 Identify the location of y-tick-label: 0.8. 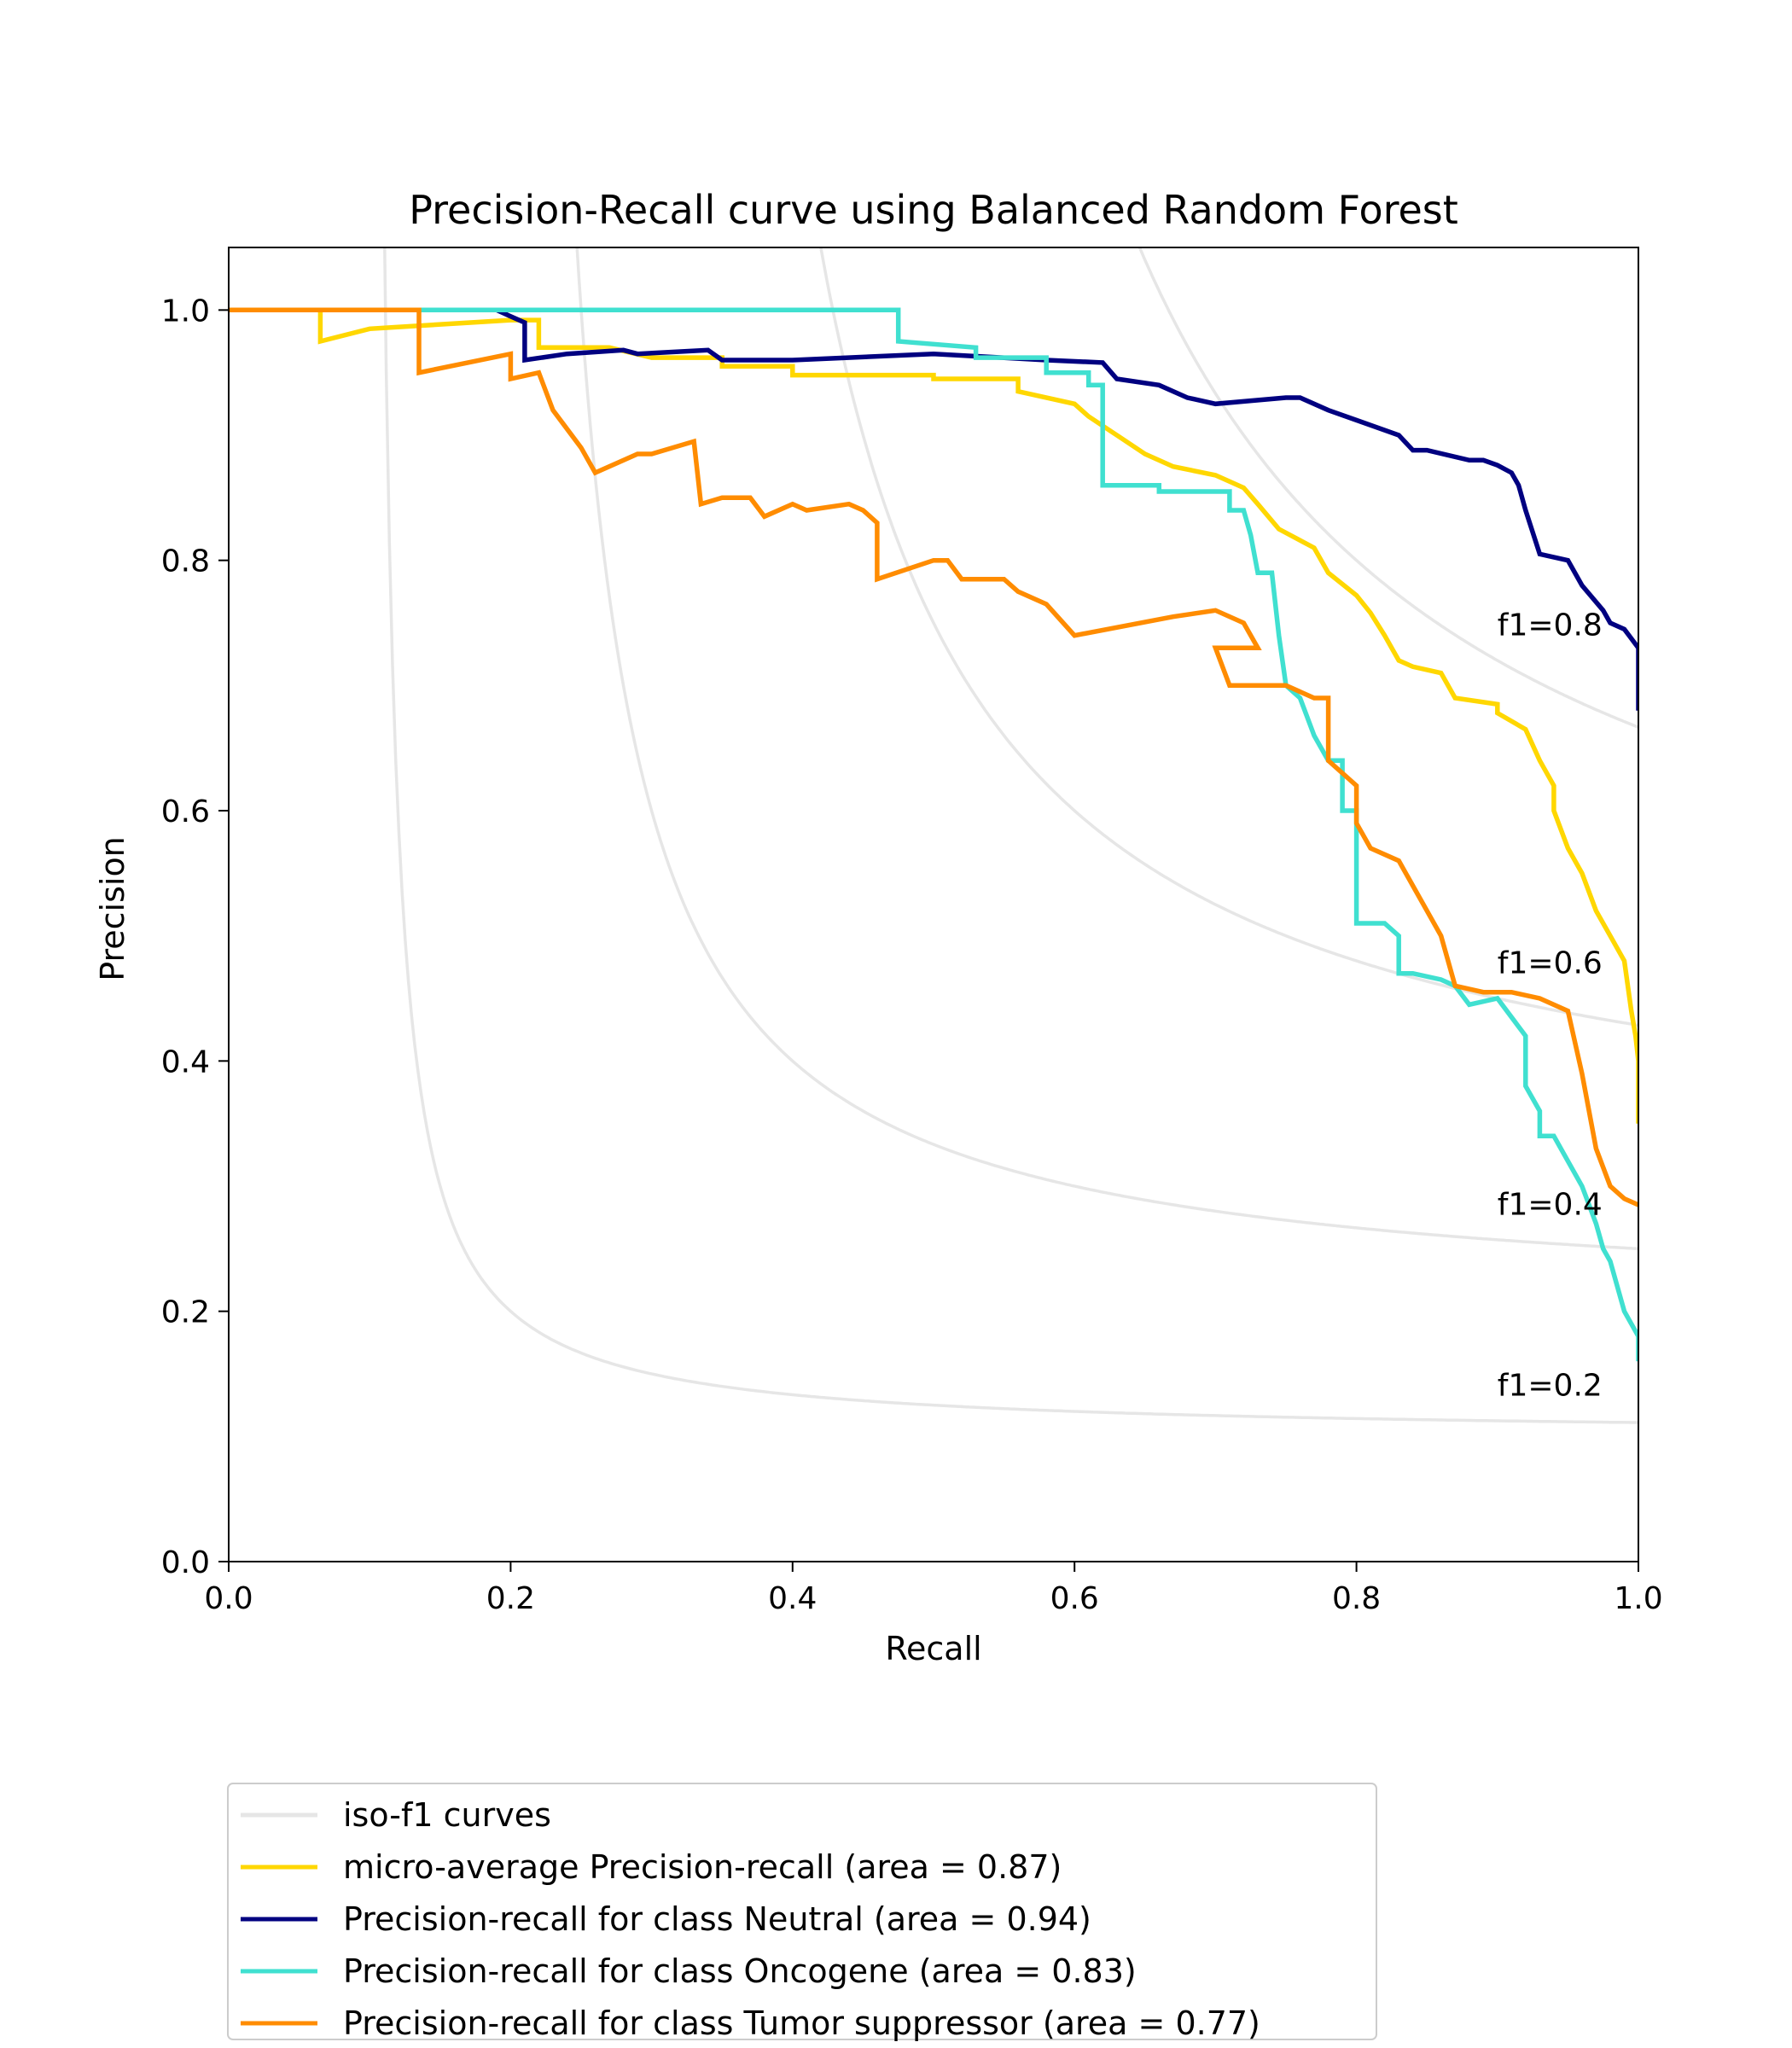
(185, 561).